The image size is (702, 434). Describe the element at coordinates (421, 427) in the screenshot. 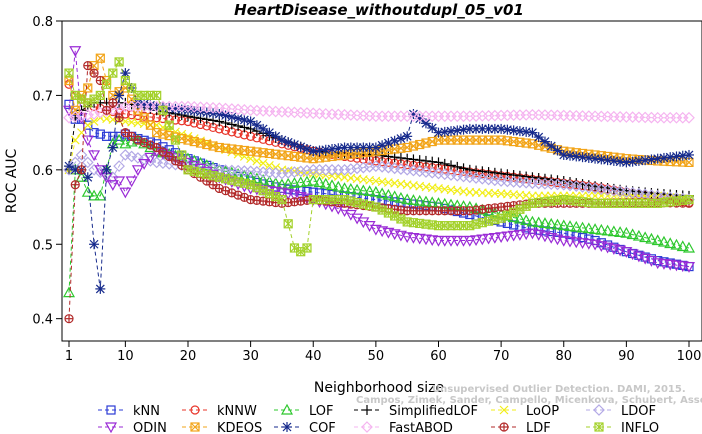

I see `legend-label: FastABOD` at that location.